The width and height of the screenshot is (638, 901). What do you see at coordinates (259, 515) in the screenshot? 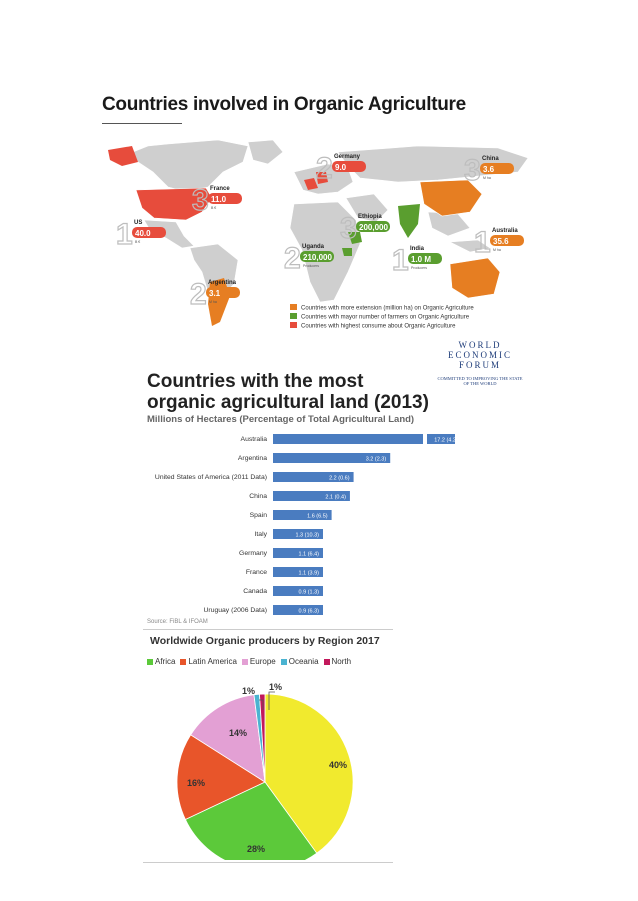
I see `bar-category-label: Spain` at bounding box center [259, 515].